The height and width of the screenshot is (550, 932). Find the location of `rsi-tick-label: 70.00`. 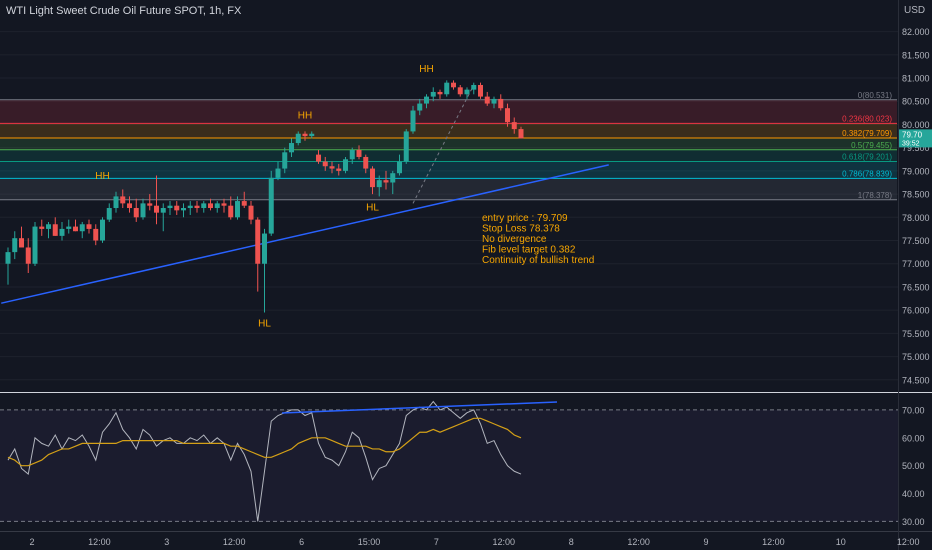

rsi-tick-label: 70.00 is located at coordinates (913, 410).